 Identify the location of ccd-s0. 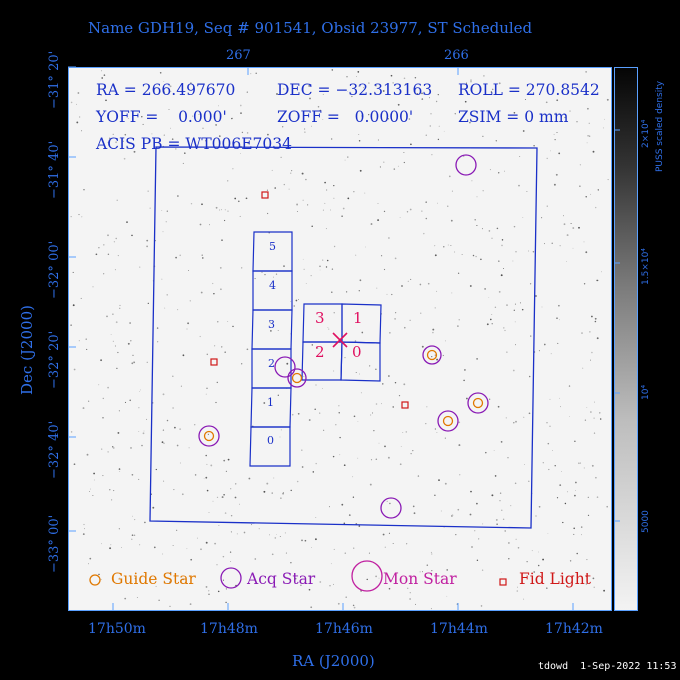
(270, 446).